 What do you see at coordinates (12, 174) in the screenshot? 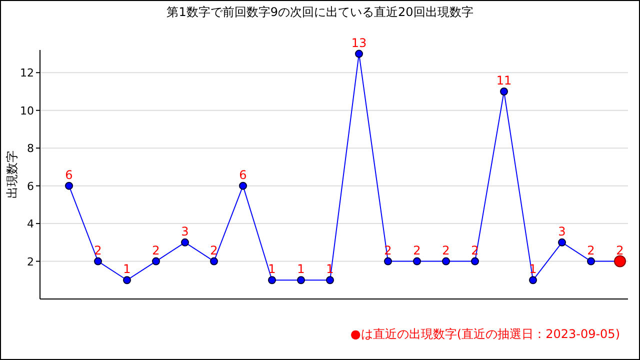
I see `y-axis-title: 出現数字` at bounding box center [12, 174].